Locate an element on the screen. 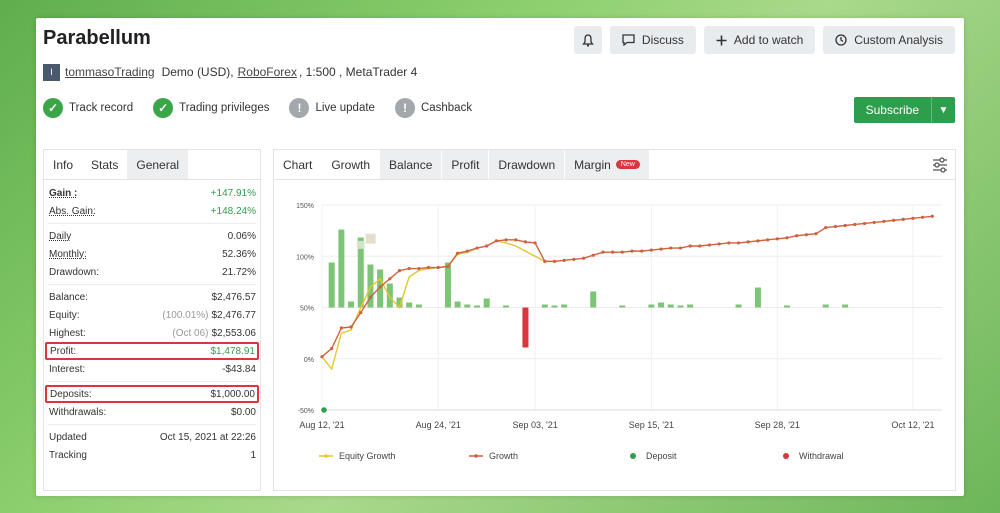 Image resolution: width=1000 pixels, height=513 pixels. custom-analysis-button: Custom Analysis is located at coordinates (889, 40).